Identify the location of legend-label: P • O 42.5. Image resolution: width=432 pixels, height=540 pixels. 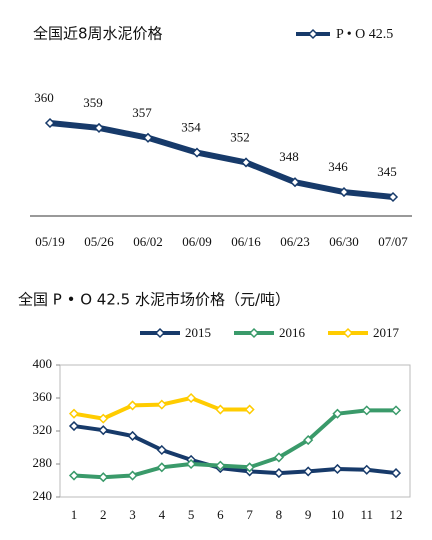
(364, 34).